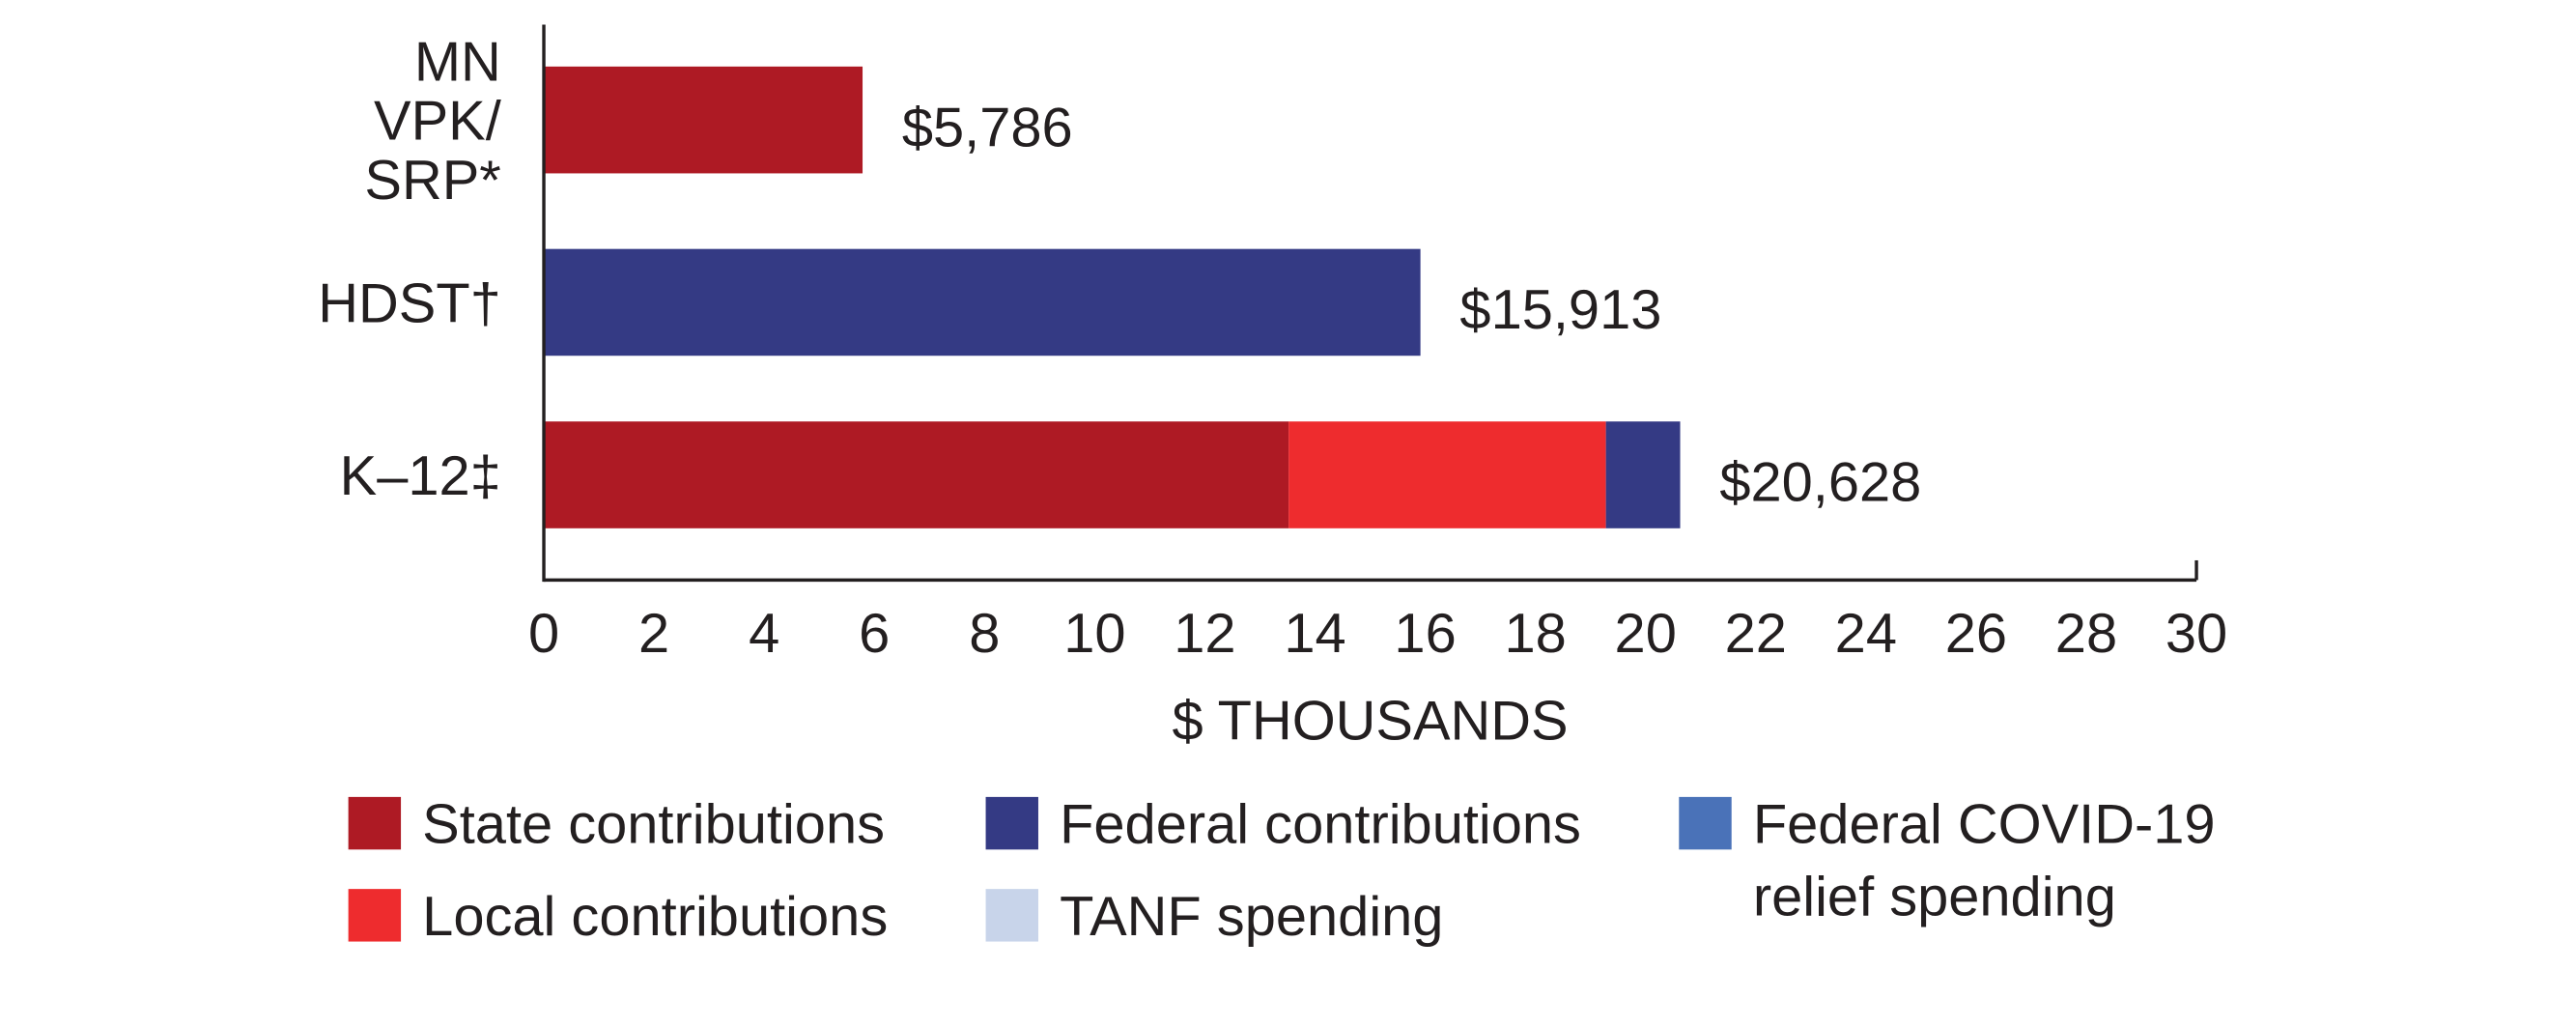 This screenshot has height=1027, width=2576. I want to click on x-tick-label: 26, so click(1976, 634).